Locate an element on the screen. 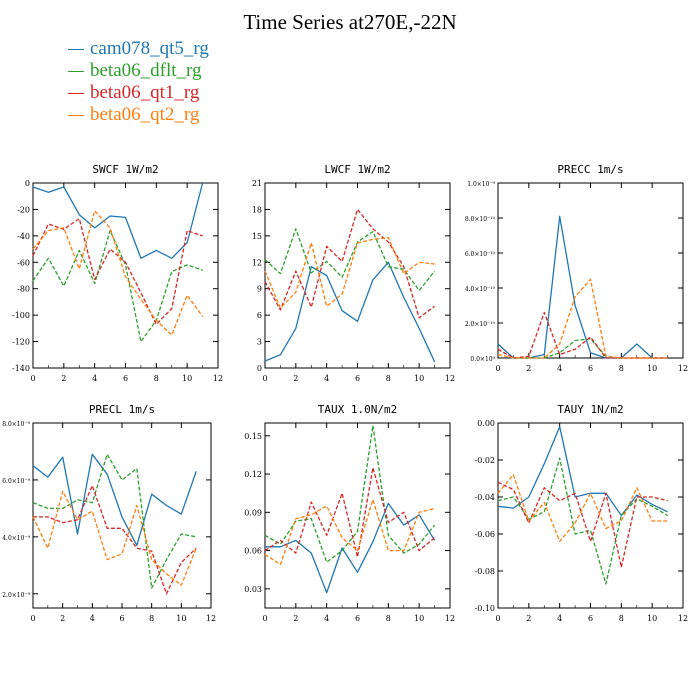 The width and height of the screenshot is (700, 700). y-tick-label: 21 is located at coordinates (257, 183).